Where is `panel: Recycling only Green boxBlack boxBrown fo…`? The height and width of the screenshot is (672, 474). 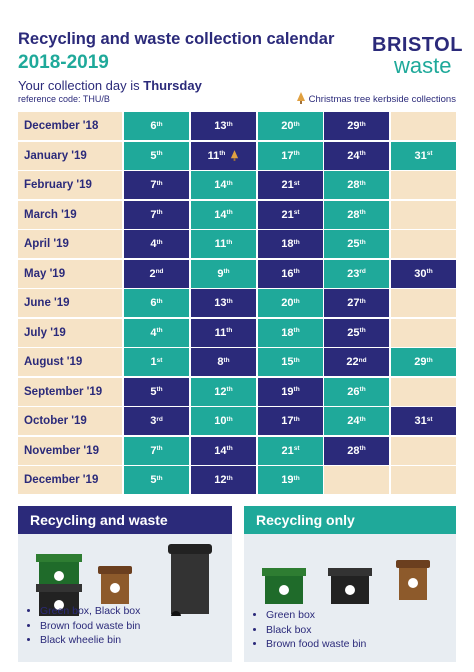 panel: Recycling only Green boxBlack boxBrown fo… is located at coordinates (350, 584).